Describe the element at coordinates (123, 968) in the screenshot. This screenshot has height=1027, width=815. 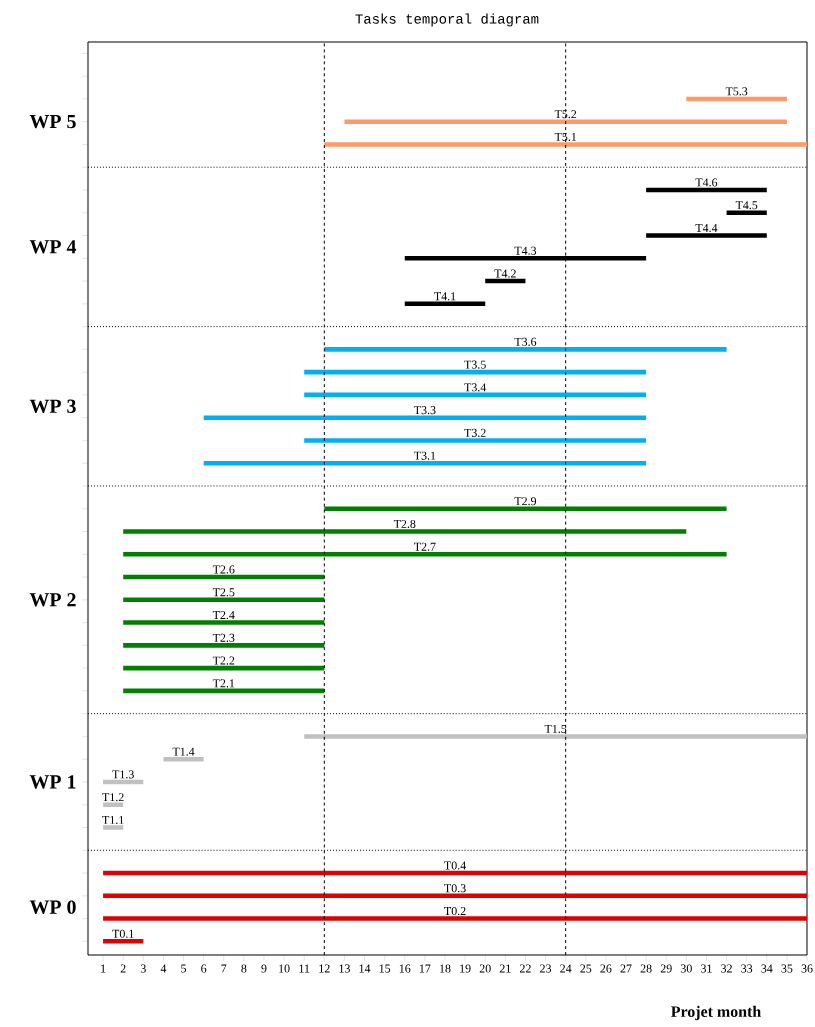
I see `x-tick-label: 2` at that location.